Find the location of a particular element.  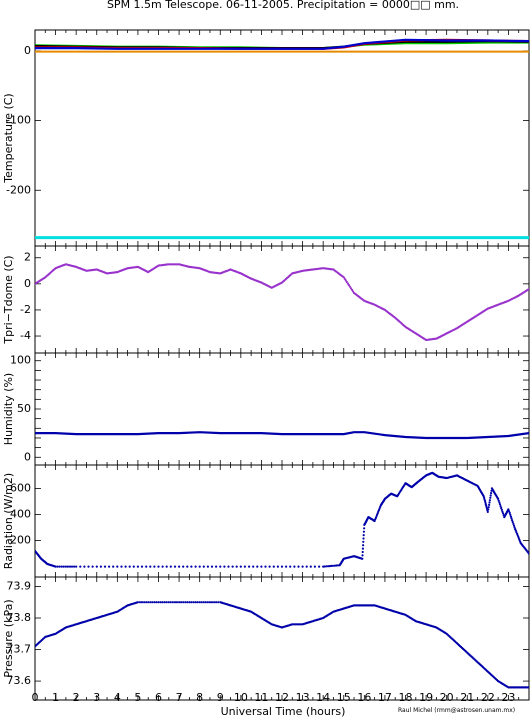

tpri-tdome-y-axis-label: Tpri−Tdome (C) is located at coordinates (8, 299).